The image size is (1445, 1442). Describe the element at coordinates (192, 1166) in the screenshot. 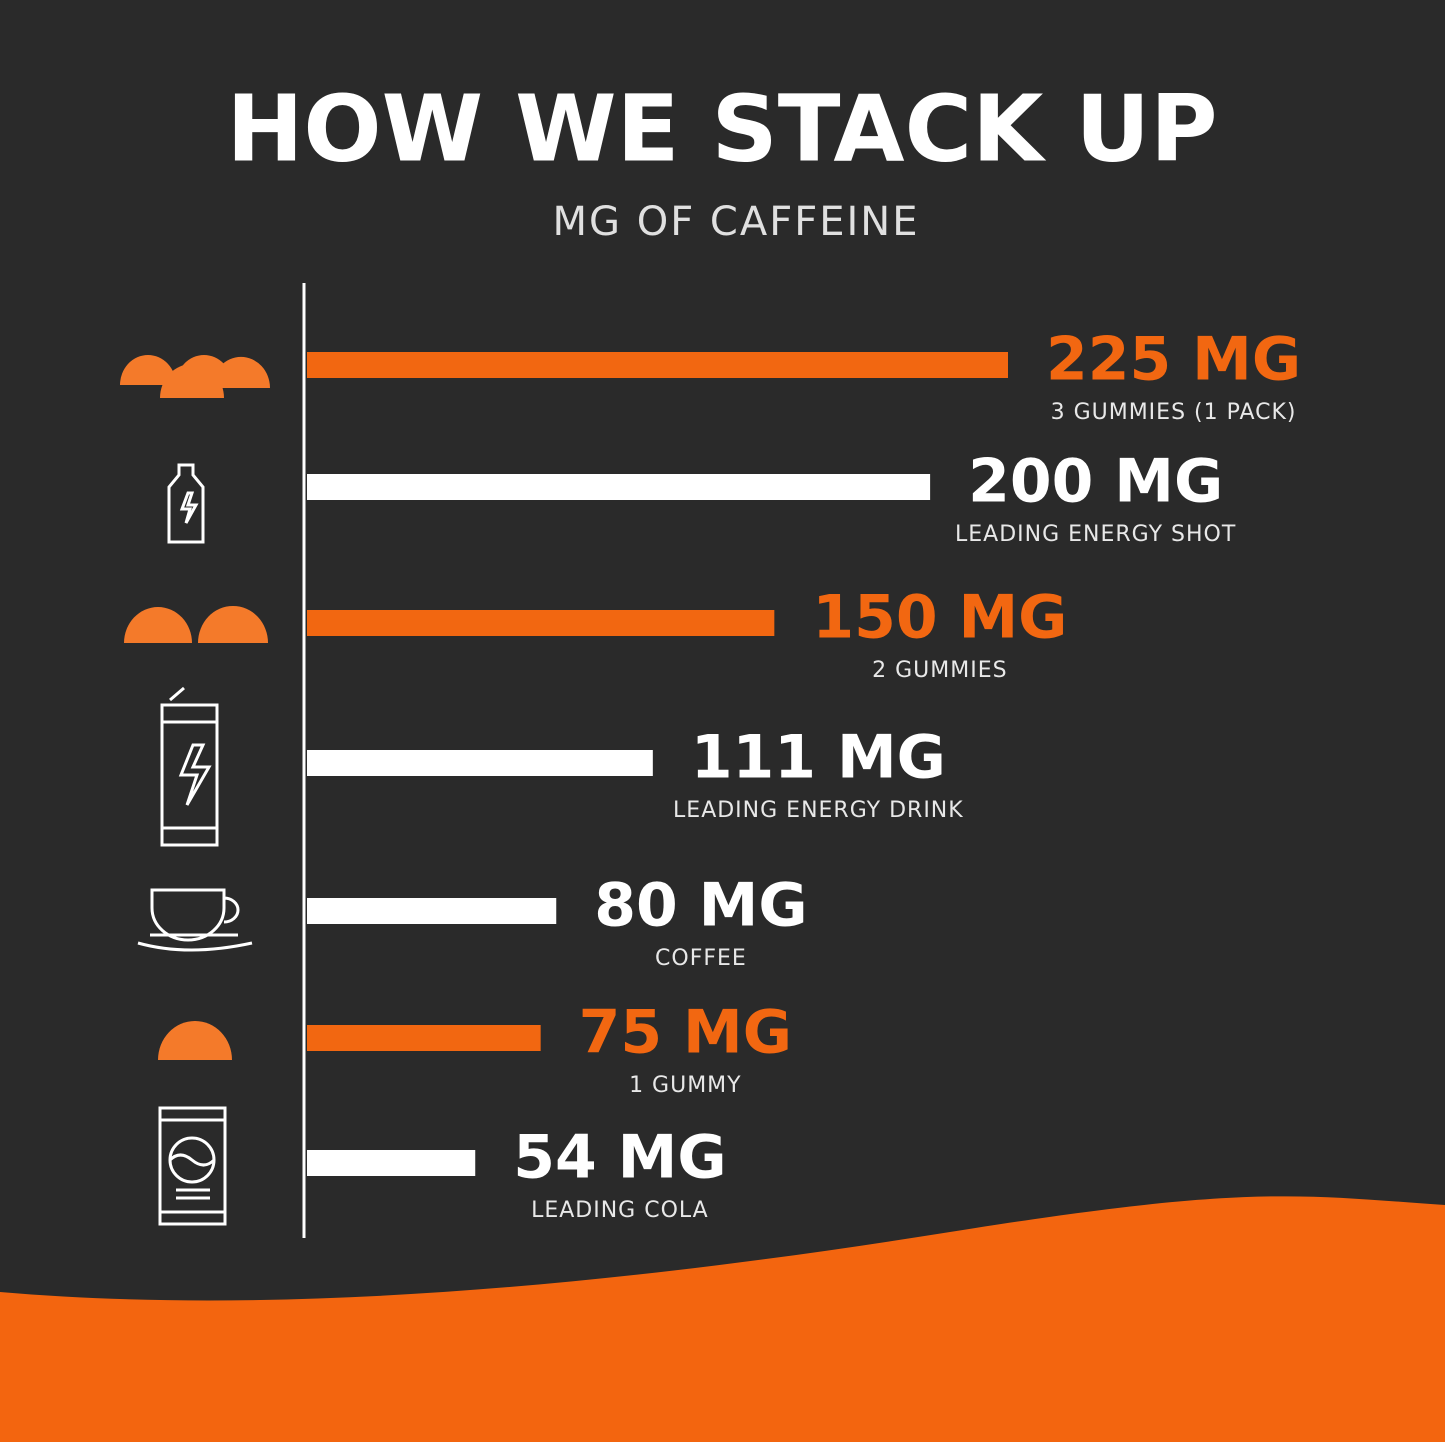

I see `cola-icon` at that location.